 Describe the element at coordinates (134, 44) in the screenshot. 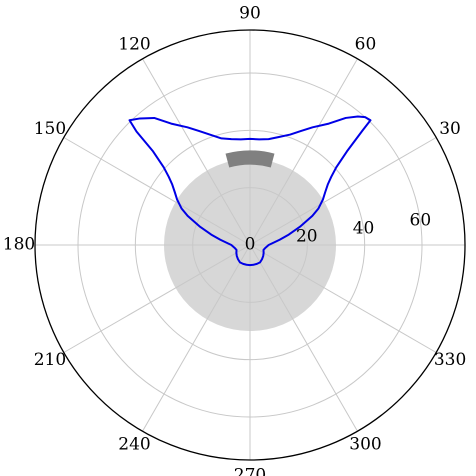

I see `angle-tick-label: 120` at that location.